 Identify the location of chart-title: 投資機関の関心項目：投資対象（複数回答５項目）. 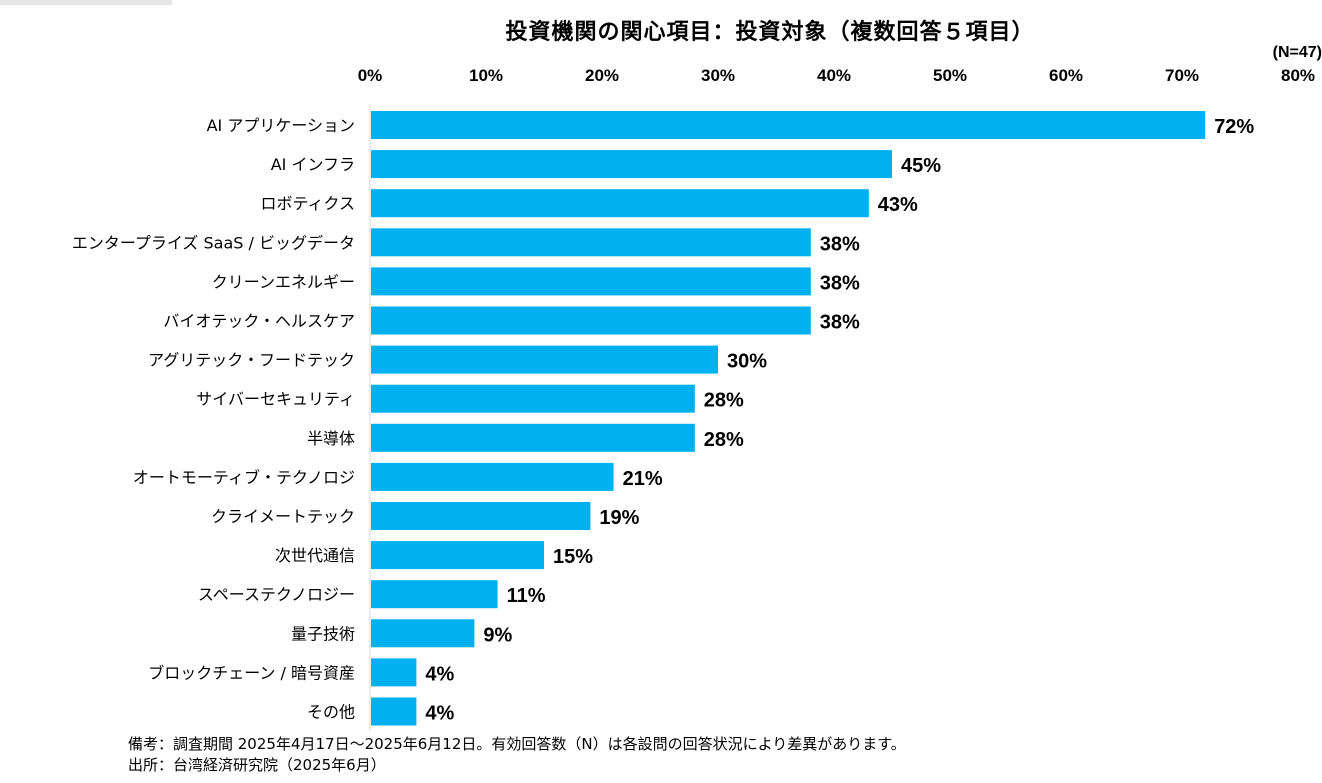
(770, 32).